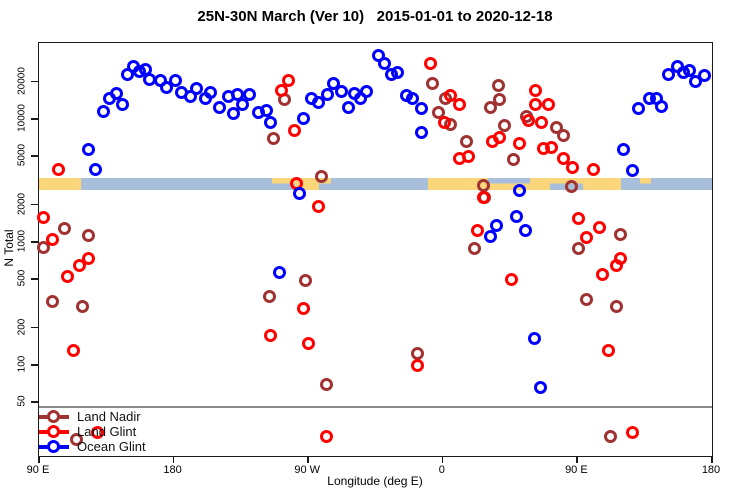 The width and height of the screenshot is (750, 500). I want to click on y-tick-label: 500, so click(22, 278).